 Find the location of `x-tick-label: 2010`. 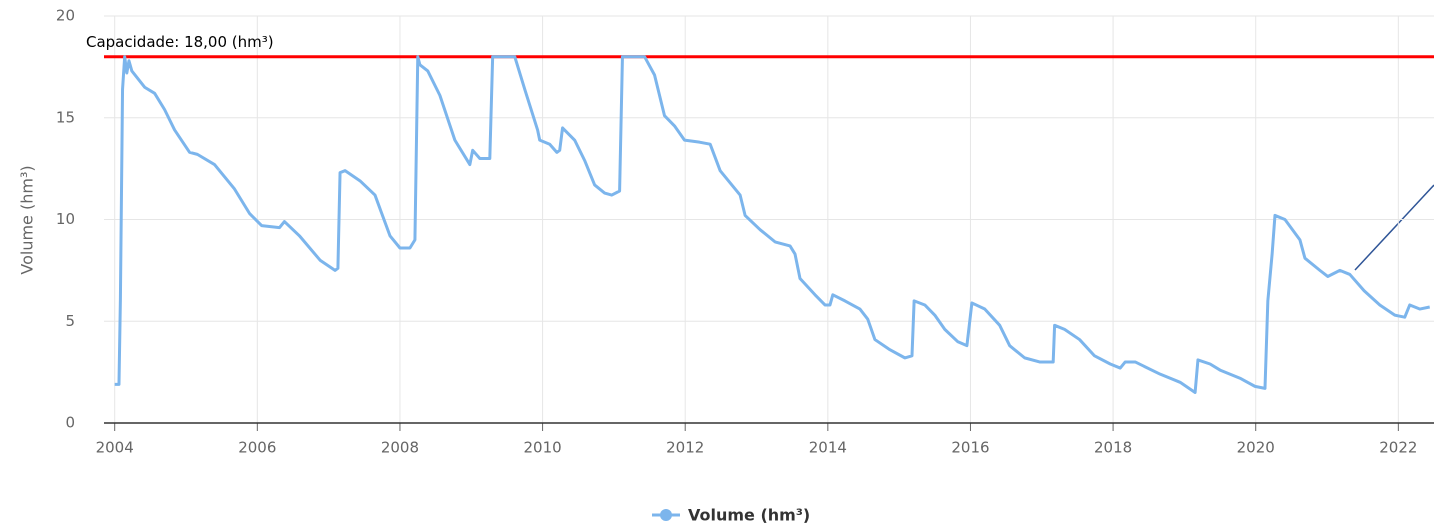

x-tick-label: 2010 is located at coordinates (542, 448).